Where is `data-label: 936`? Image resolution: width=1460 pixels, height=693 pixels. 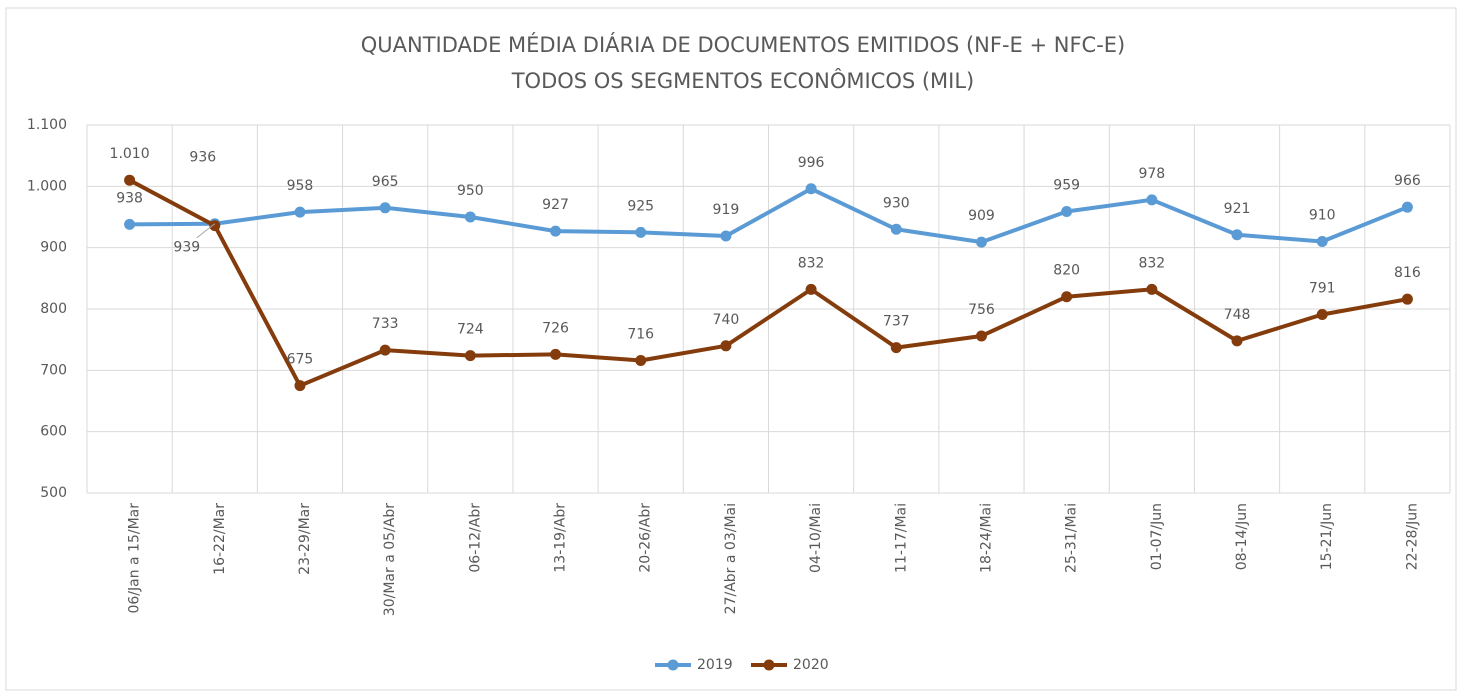
data-label: 936 is located at coordinates (202, 158).